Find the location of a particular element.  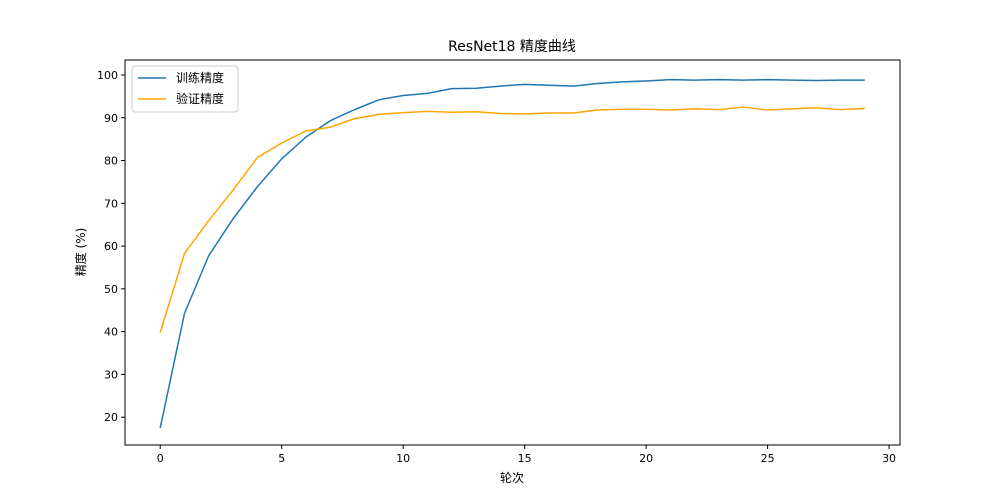

y-tick-label: 50 is located at coordinates (111, 289).